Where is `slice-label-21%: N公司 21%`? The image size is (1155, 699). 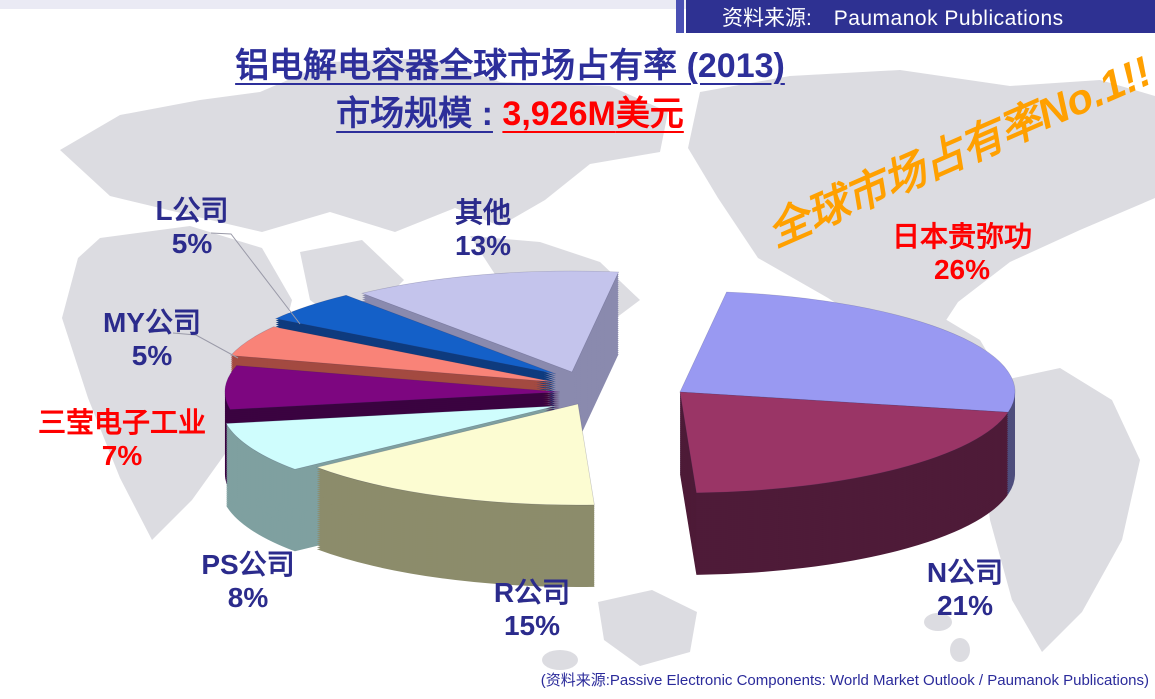
slice-label-21%: N公司 21% is located at coordinates (965, 589).